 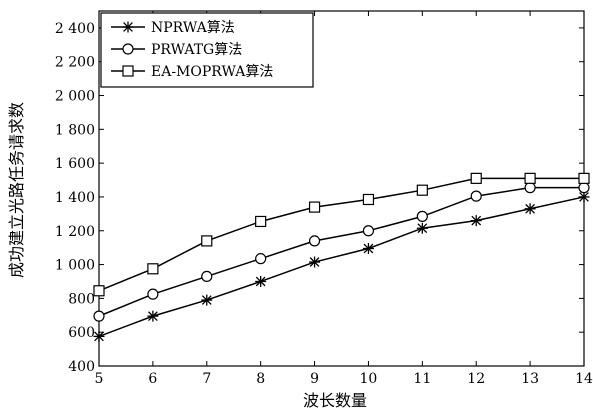 I want to click on legend-label: NPRWA算法, so click(x=193, y=28).